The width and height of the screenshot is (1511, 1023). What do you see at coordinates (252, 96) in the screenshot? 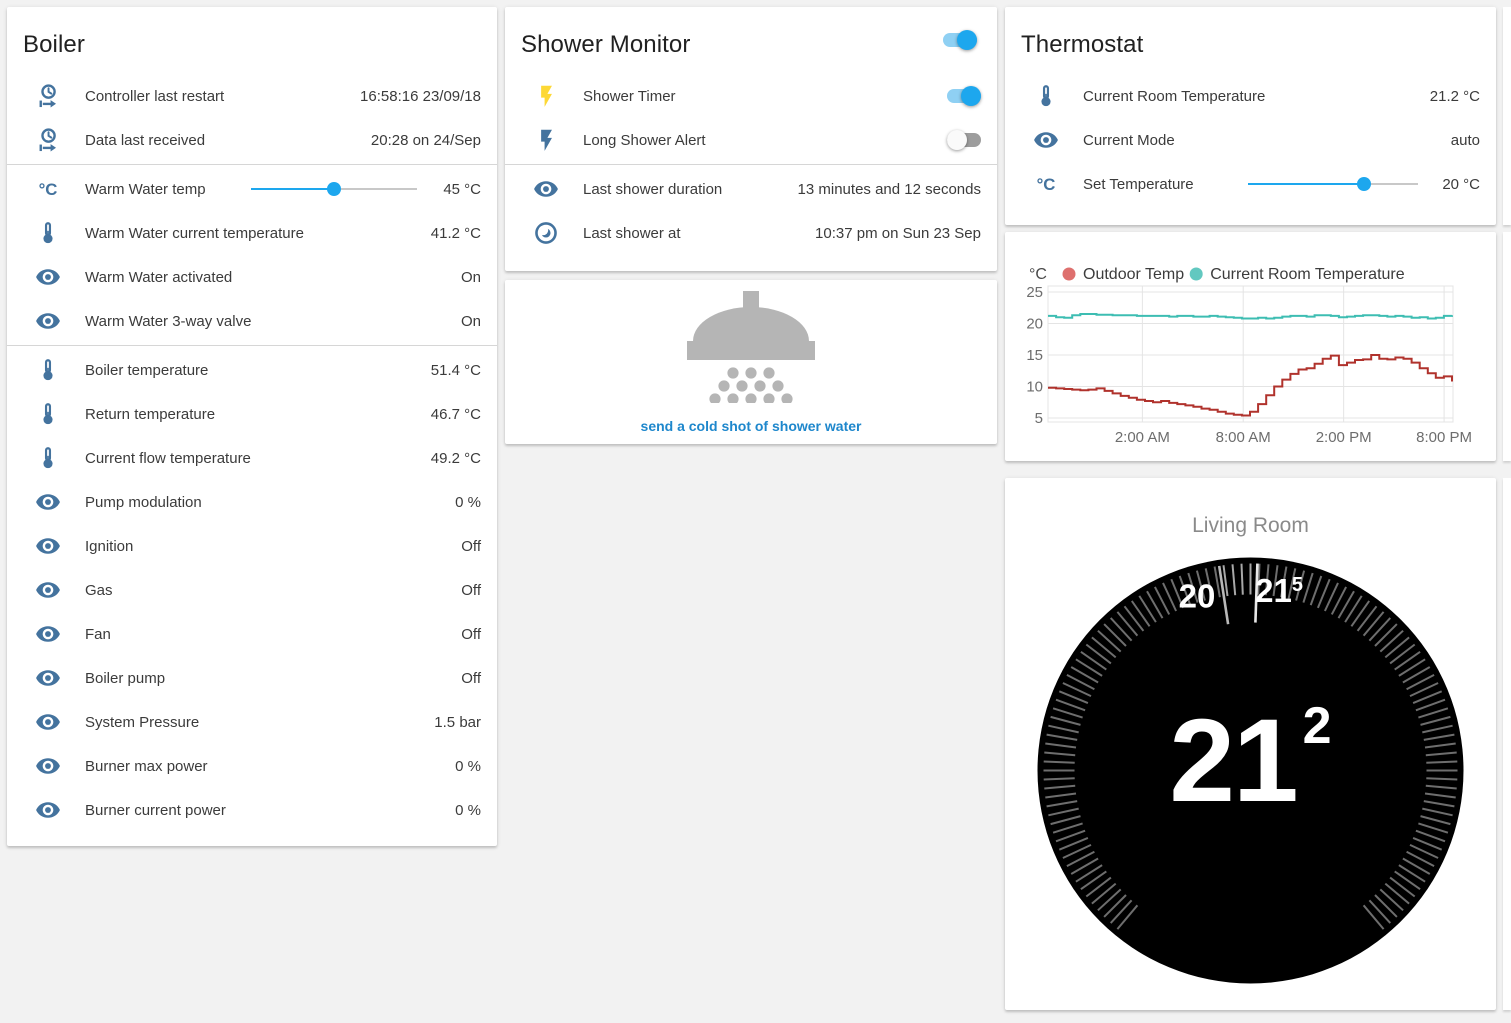
I see `entity-row: Controller last restart 16:58:16 23/09/18` at bounding box center [252, 96].